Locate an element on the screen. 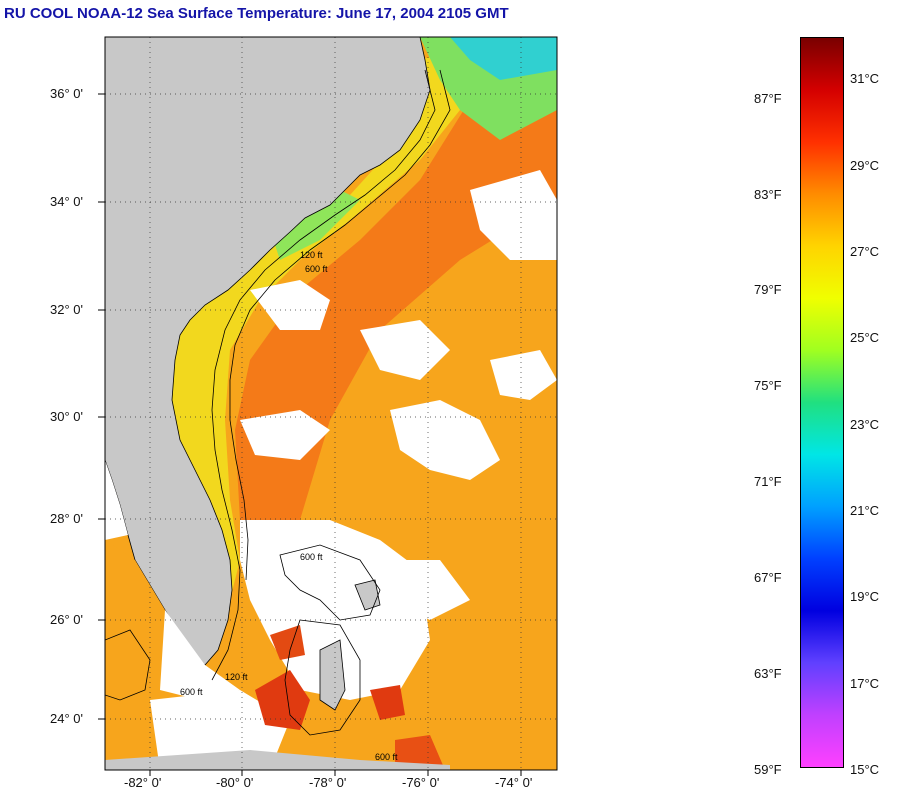  colorbar-f-label: 75°F is located at coordinates (768, 385).